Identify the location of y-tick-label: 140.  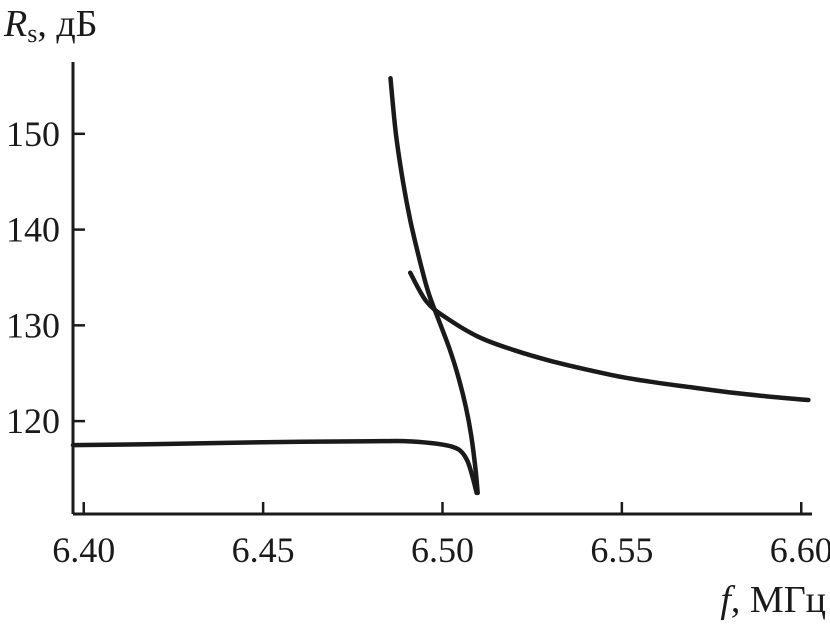
(33, 230).